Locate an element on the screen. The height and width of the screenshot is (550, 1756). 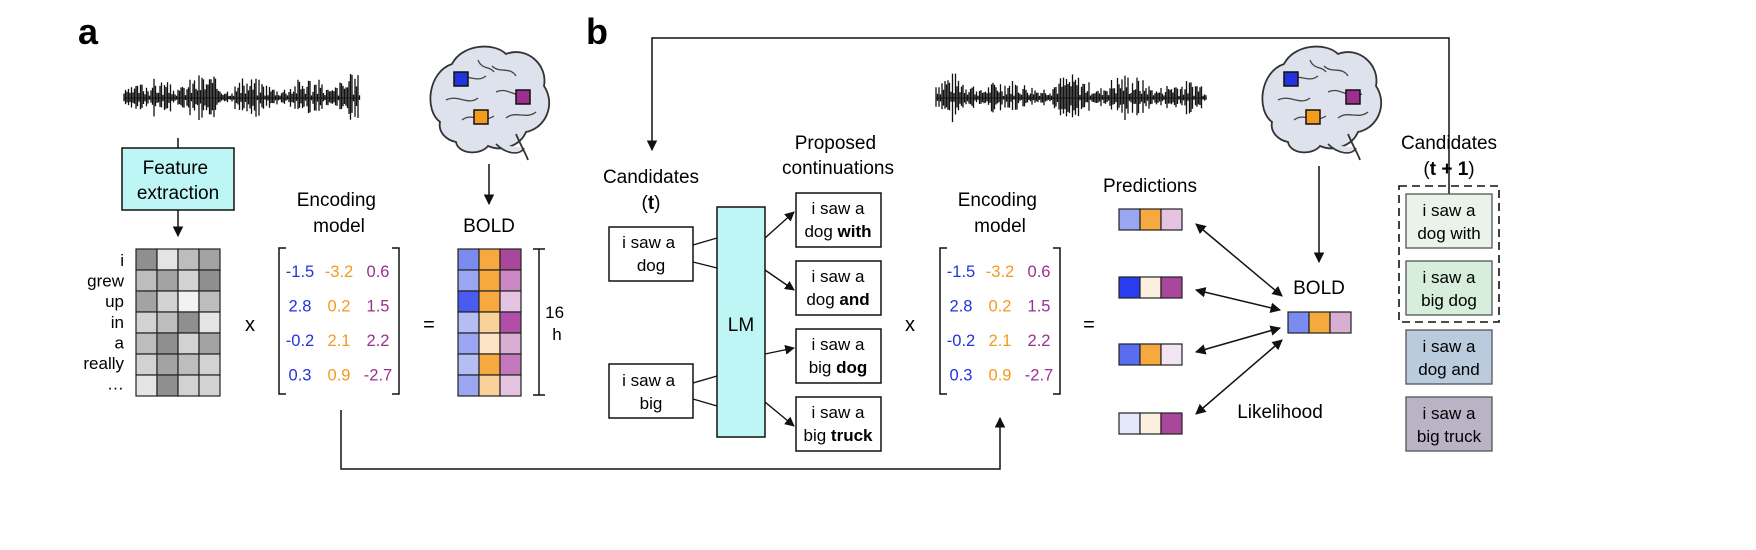
waveform-icon is located at coordinates (242, 97).